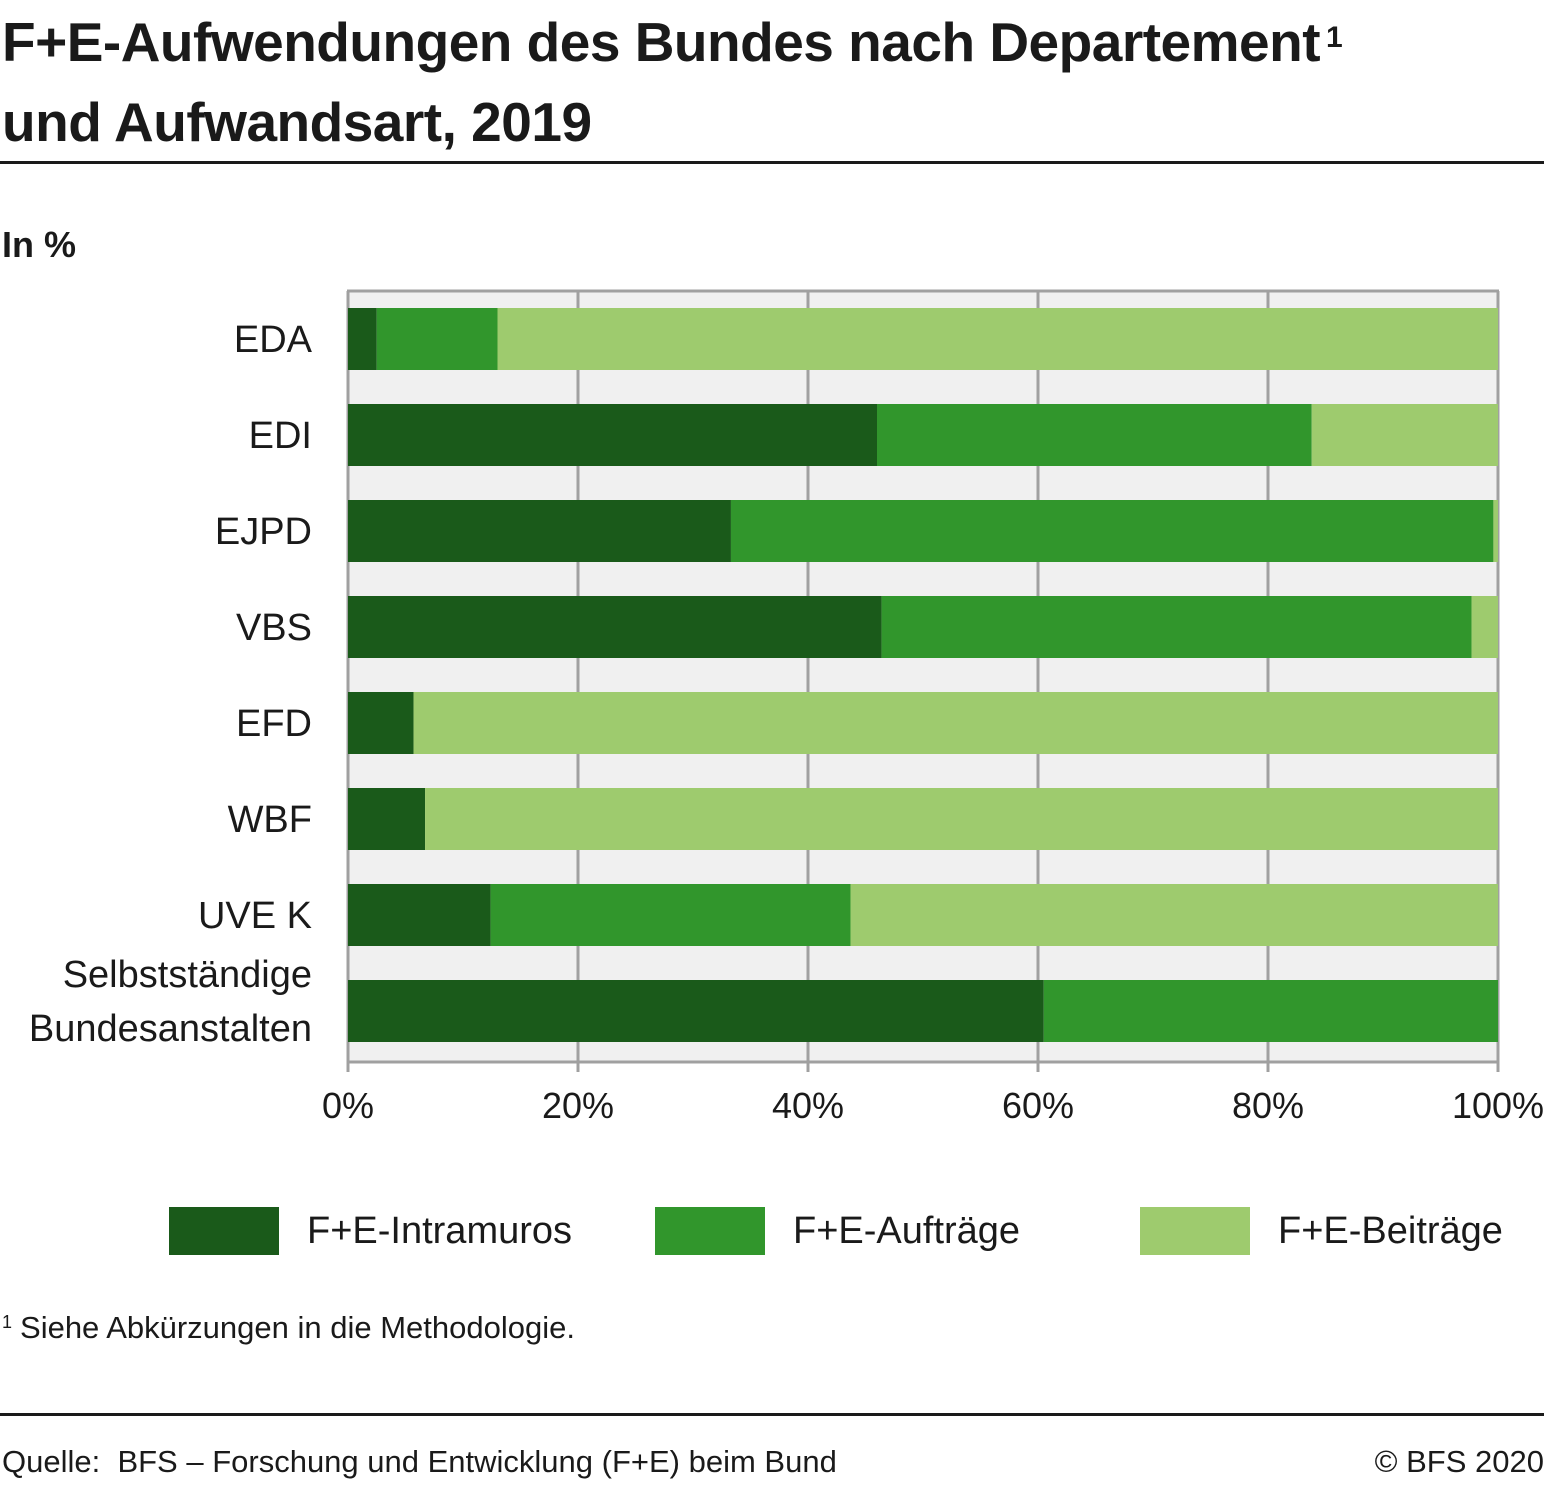 This screenshot has height=1487, width=1549. Describe the element at coordinates (772, 1414) in the screenshot. I see `footer-divider` at that location.